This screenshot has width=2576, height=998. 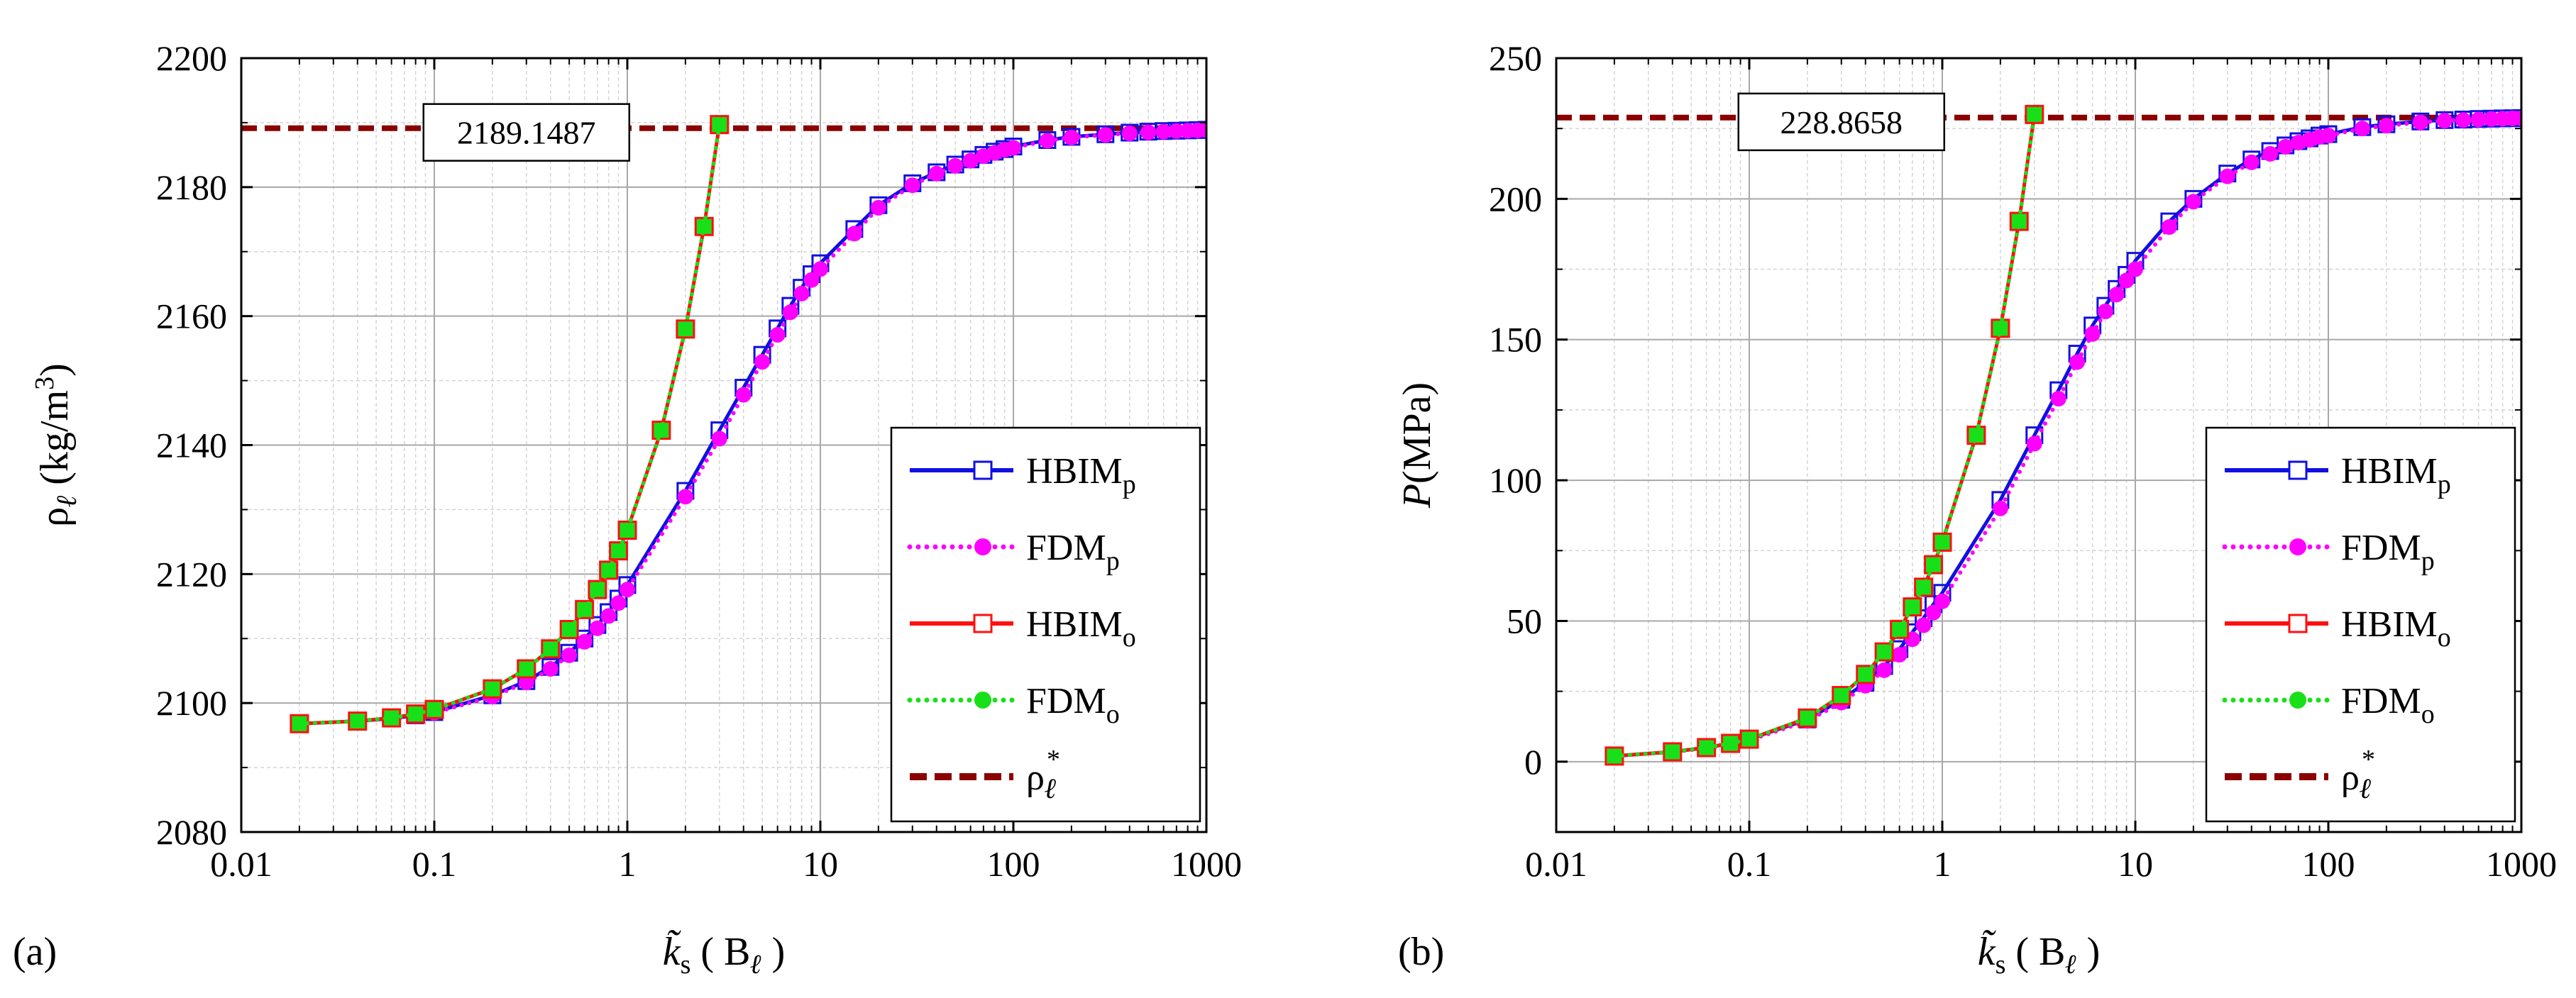 What do you see at coordinates (1841, 122) in the screenshot?
I see `reference-value-text: 228.8658` at bounding box center [1841, 122].